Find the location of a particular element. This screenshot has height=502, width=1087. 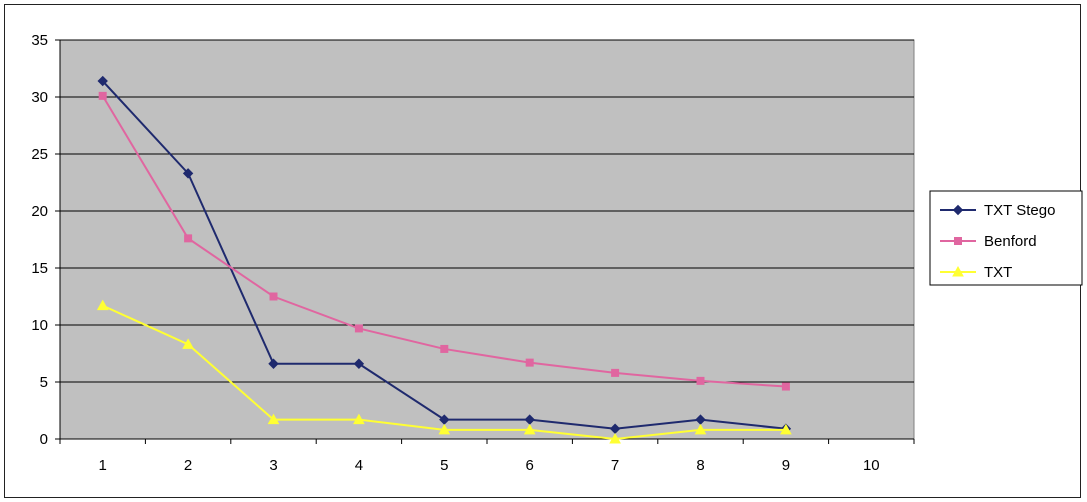

legend-marker-txt is located at coordinates (958, 271).